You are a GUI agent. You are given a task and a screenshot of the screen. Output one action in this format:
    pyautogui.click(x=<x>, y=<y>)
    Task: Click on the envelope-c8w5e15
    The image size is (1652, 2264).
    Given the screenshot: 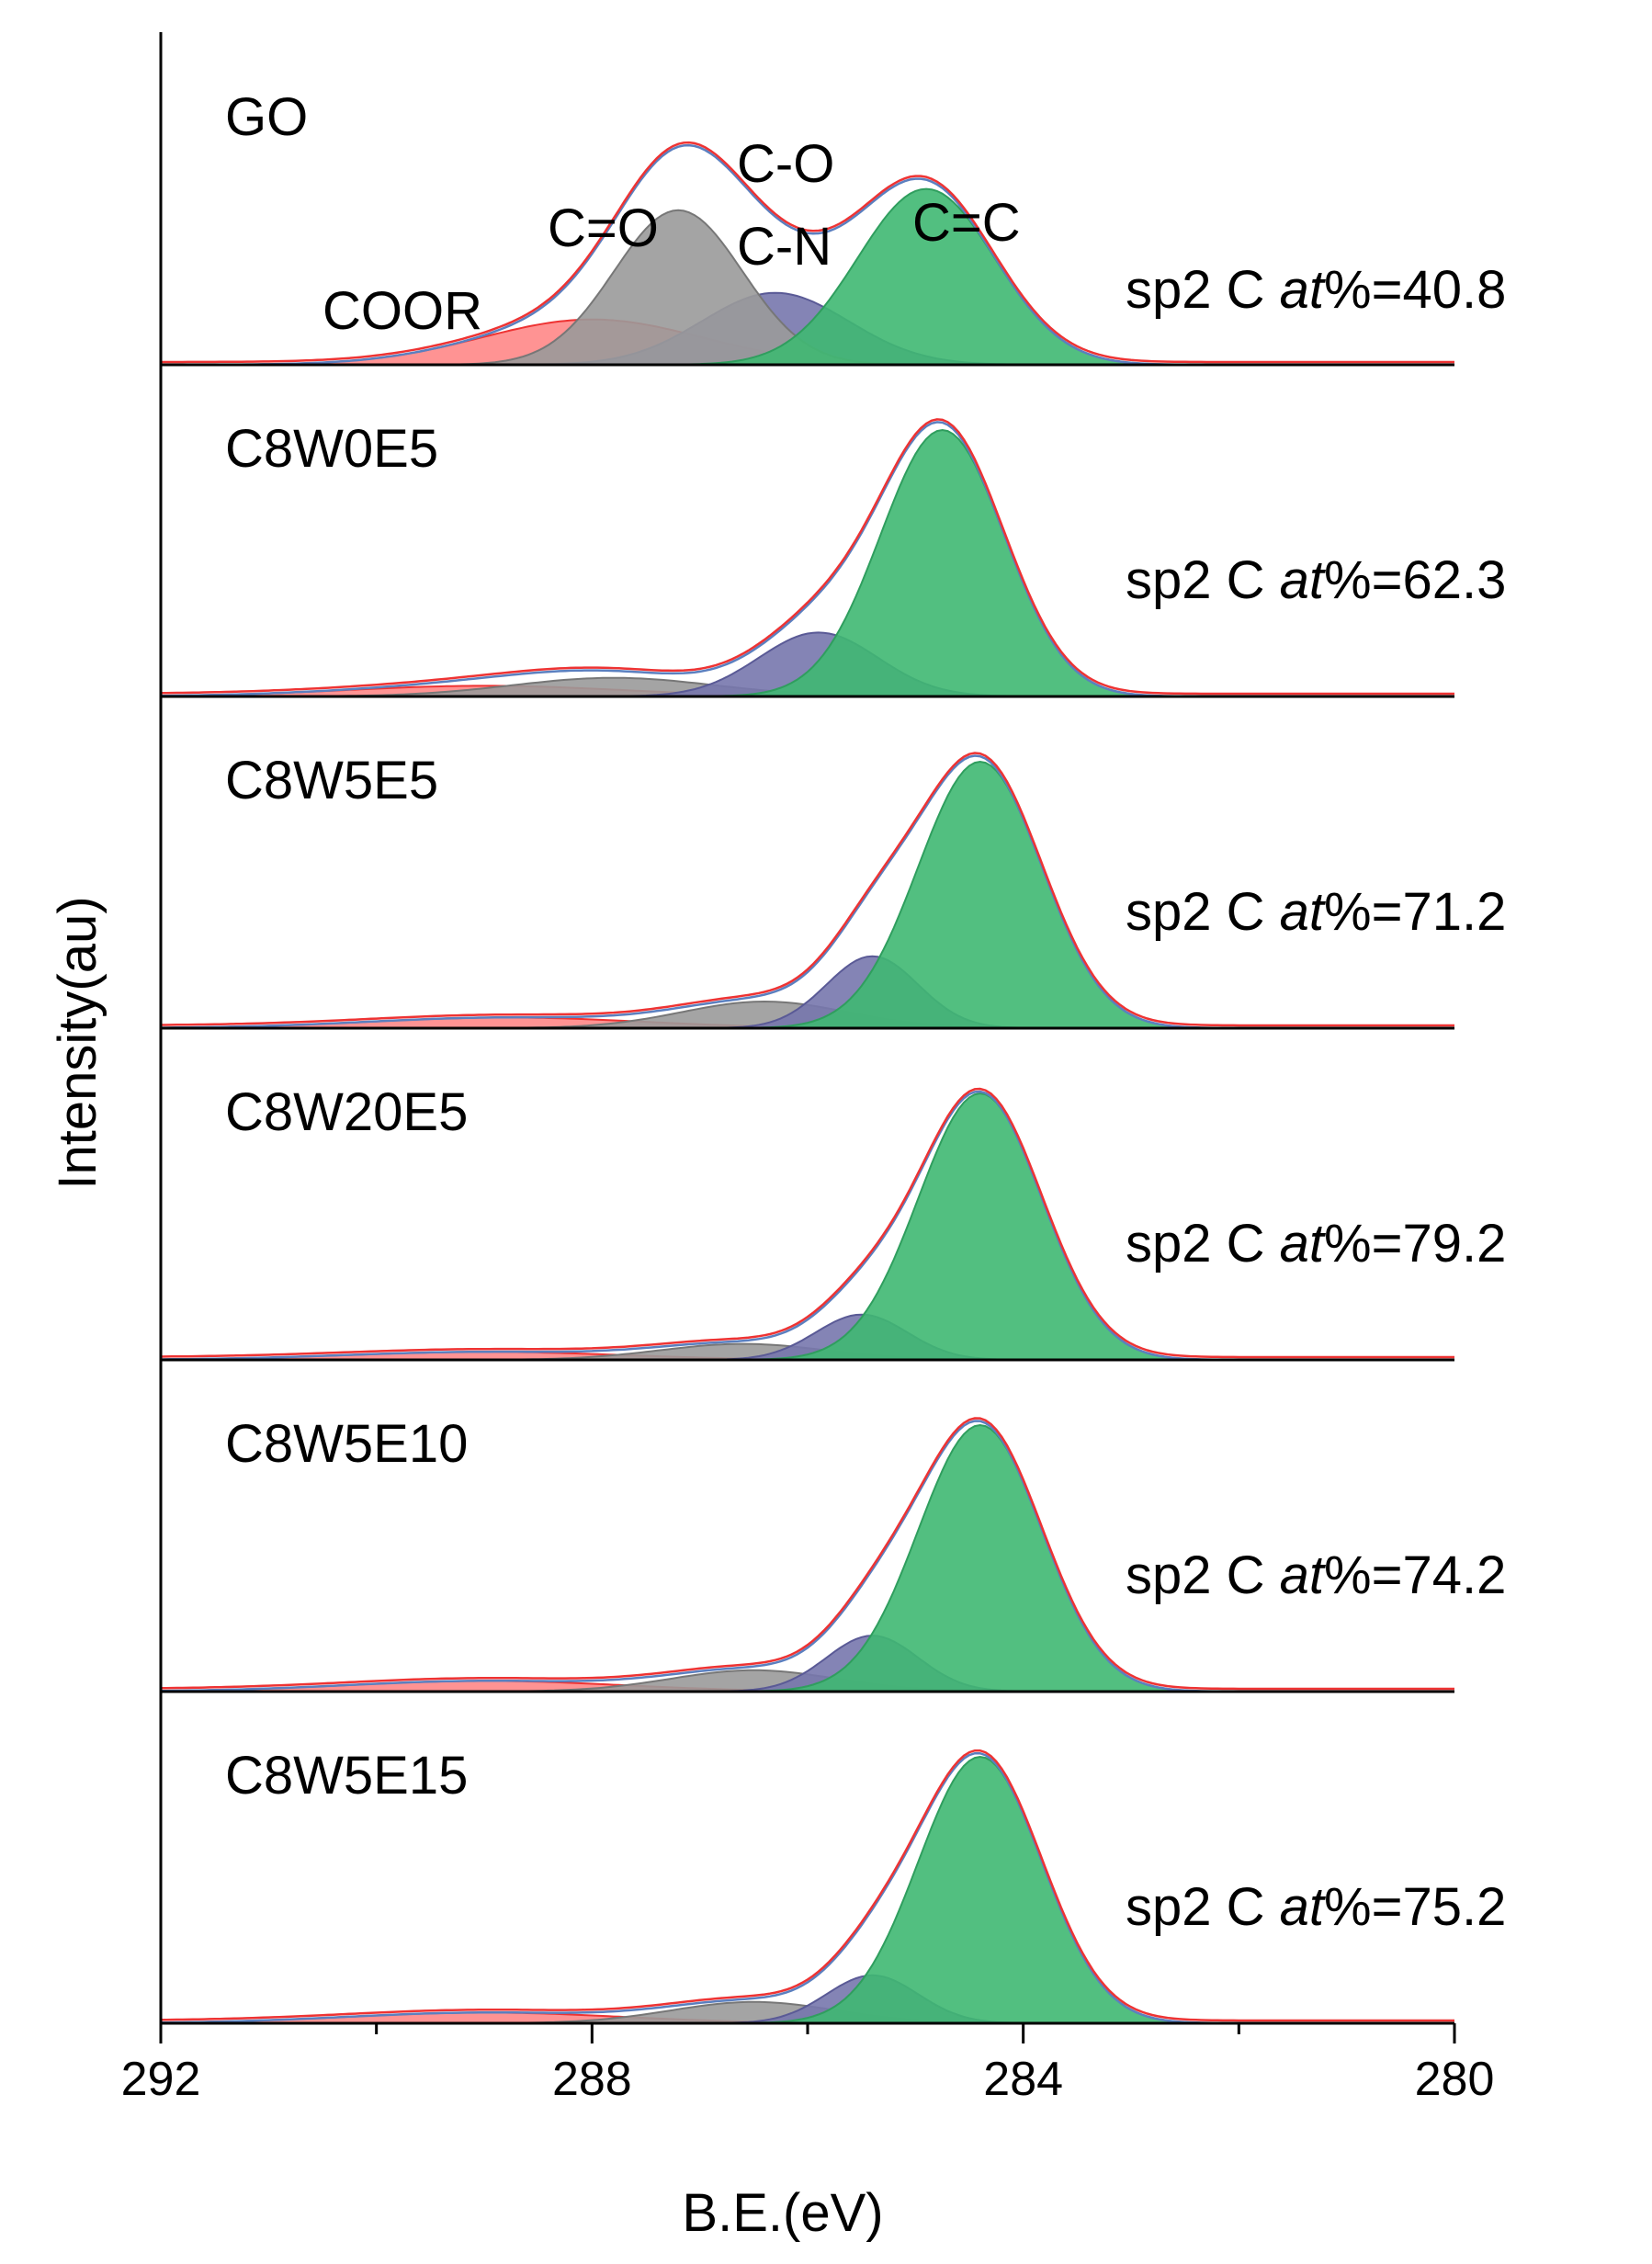 What is the action you would take?
    pyautogui.click(x=807, y=1885)
    